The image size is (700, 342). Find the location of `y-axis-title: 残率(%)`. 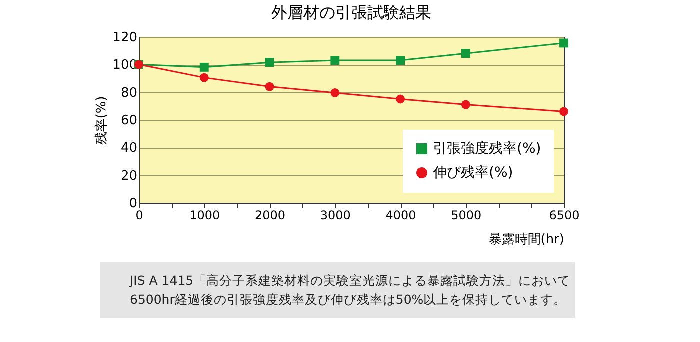

y-axis-title: 残率(%) is located at coordinates (102, 120).